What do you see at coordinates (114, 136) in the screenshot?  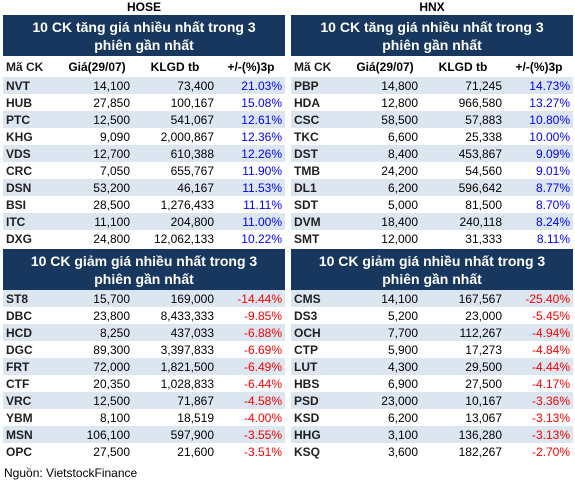 I see `cell: 9,090` at bounding box center [114, 136].